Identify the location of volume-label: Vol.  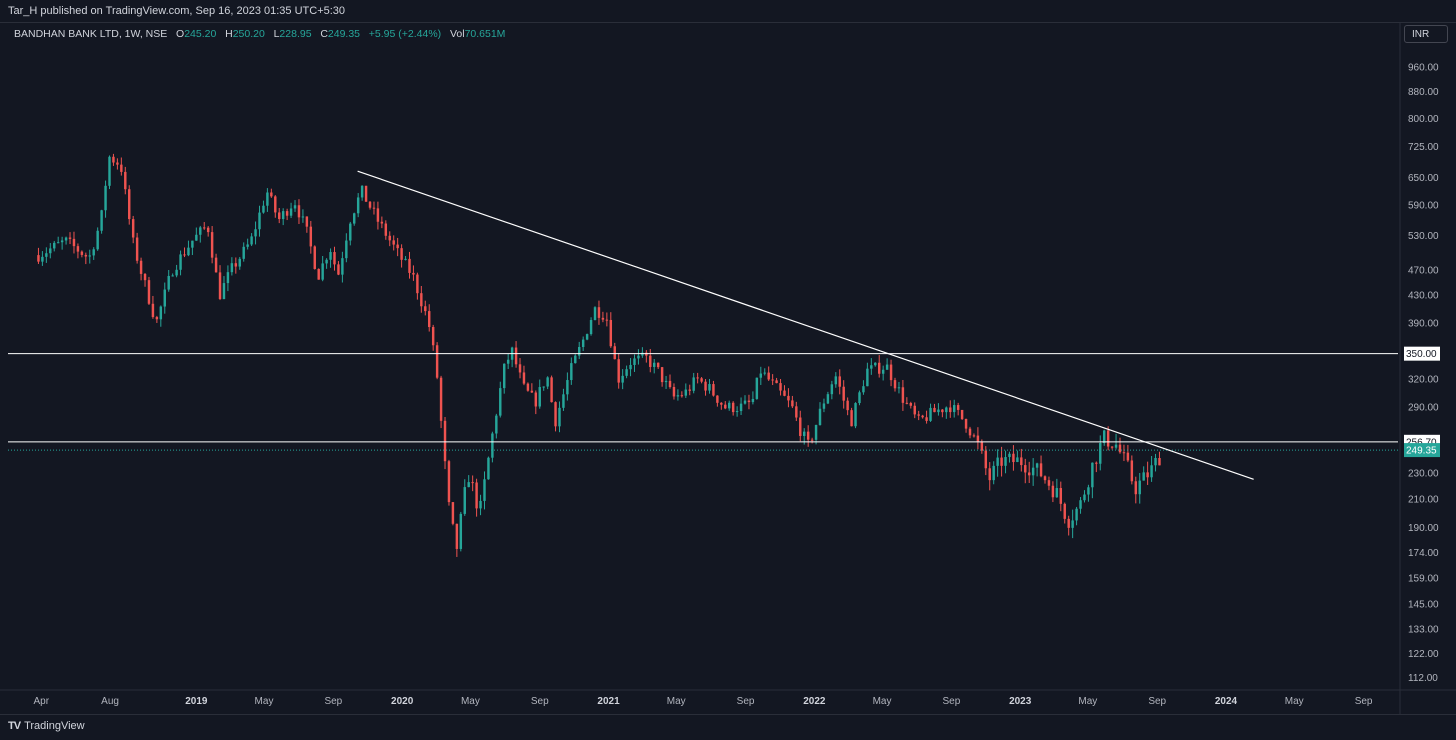
(457, 34).